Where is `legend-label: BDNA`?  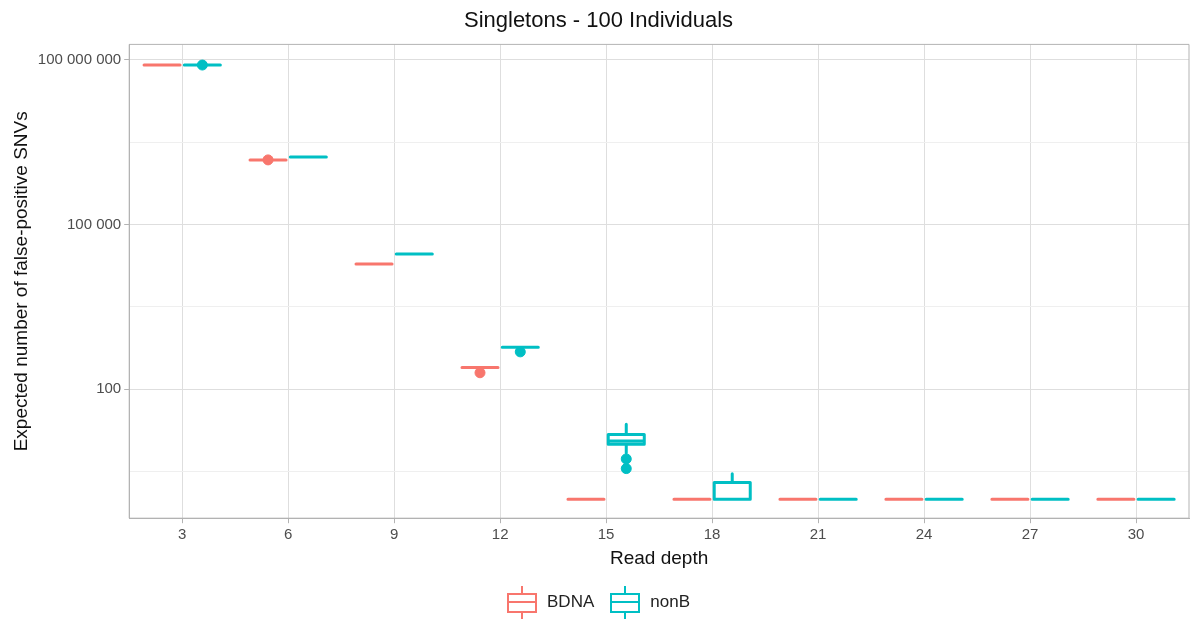 legend-label: BDNA is located at coordinates (571, 602).